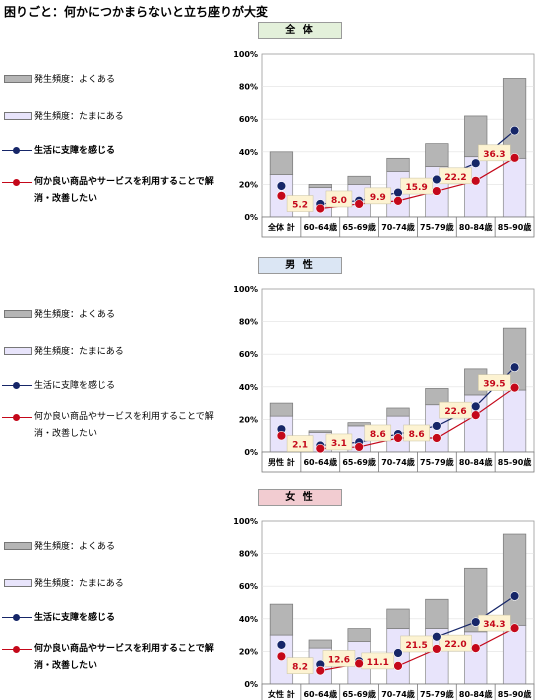 The height and width of the screenshot is (700, 540). Describe the element at coordinates (300, 30) in the screenshot. I see `chart-title: 全 体` at that location.